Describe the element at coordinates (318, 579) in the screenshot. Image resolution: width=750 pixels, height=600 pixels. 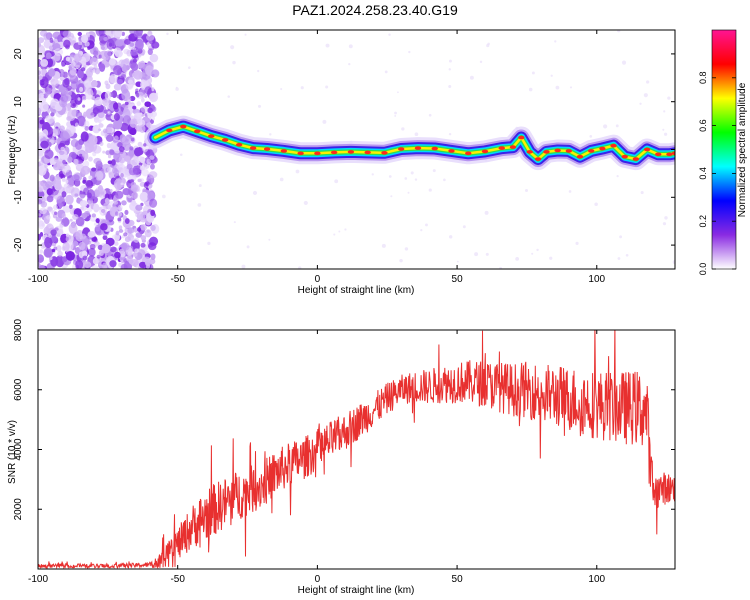
I see `snr-x-tick-label: 0` at that location.